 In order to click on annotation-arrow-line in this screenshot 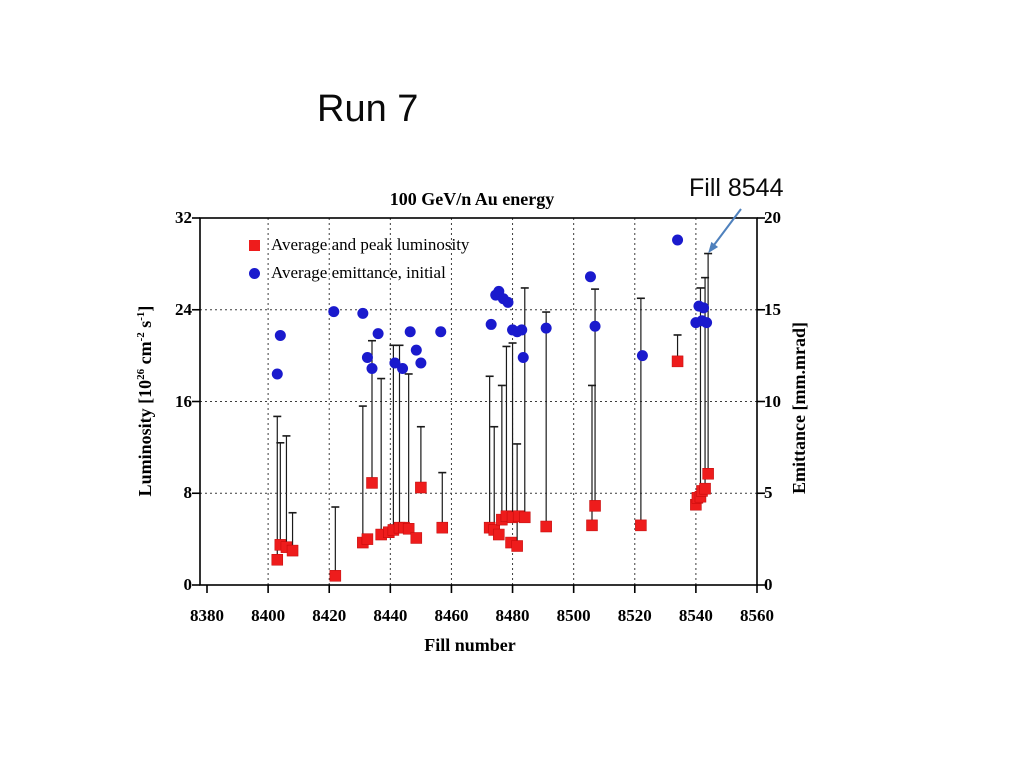, I will do `click(727, 227)`.